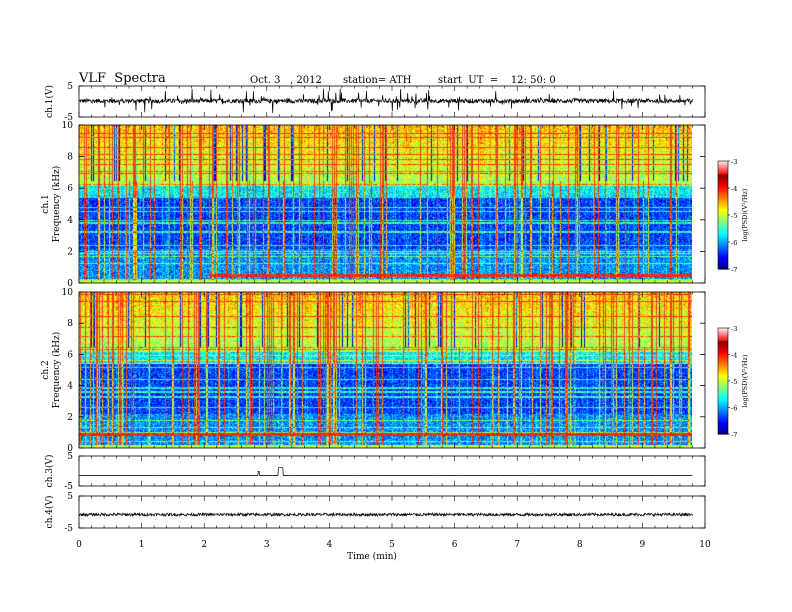 The image size is (792, 612). What do you see at coordinates (49, 101) in the screenshot?
I see `voltage-axis-label: ch.1(V)` at bounding box center [49, 101].